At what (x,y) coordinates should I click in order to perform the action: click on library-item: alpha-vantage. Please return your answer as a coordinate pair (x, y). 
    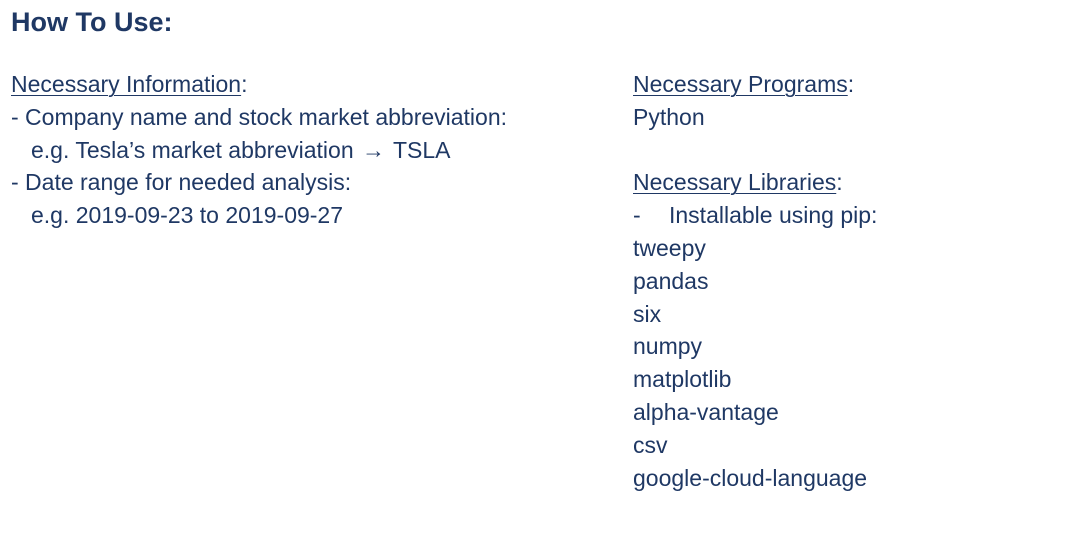
    Looking at the image, I should click on (706, 411).